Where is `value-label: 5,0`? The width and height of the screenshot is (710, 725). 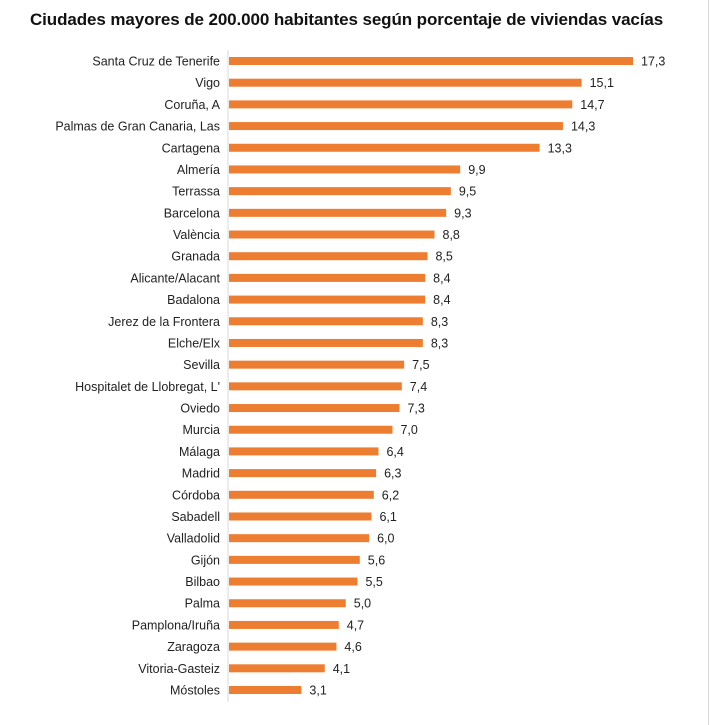
value-label: 5,0 is located at coordinates (362, 604).